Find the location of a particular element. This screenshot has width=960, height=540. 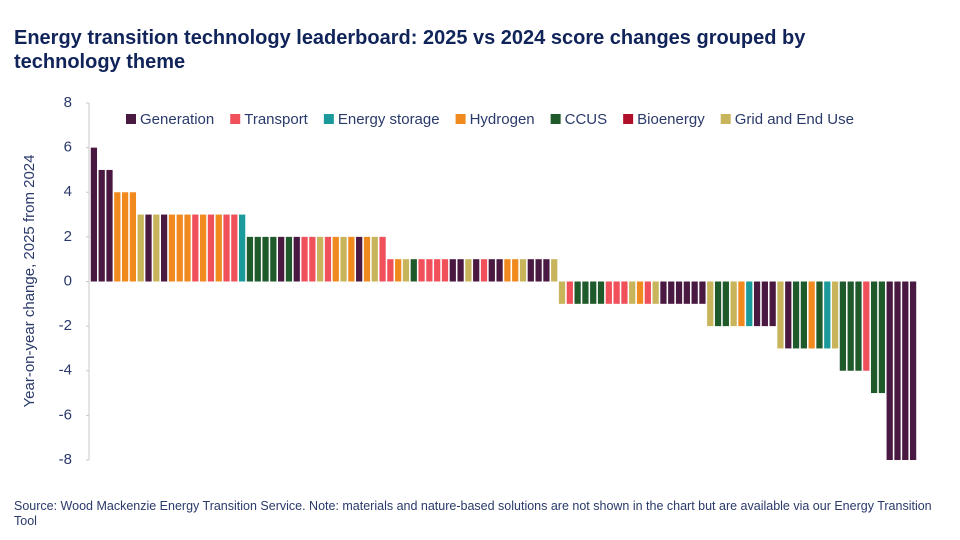

y-tick-label: 8 is located at coordinates (68, 102).